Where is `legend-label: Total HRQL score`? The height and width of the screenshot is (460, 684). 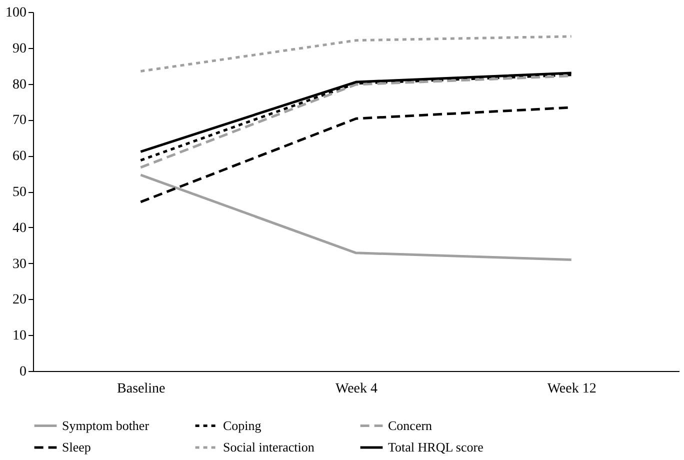
legend-label: Total HRQL score is located at coordinates (436, 447).